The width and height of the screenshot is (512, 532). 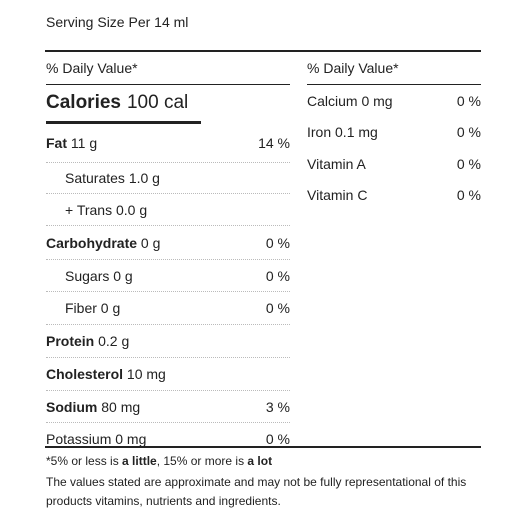 I want to click on daily-value-header: % Daily Value*, so click(x=168, y=68).